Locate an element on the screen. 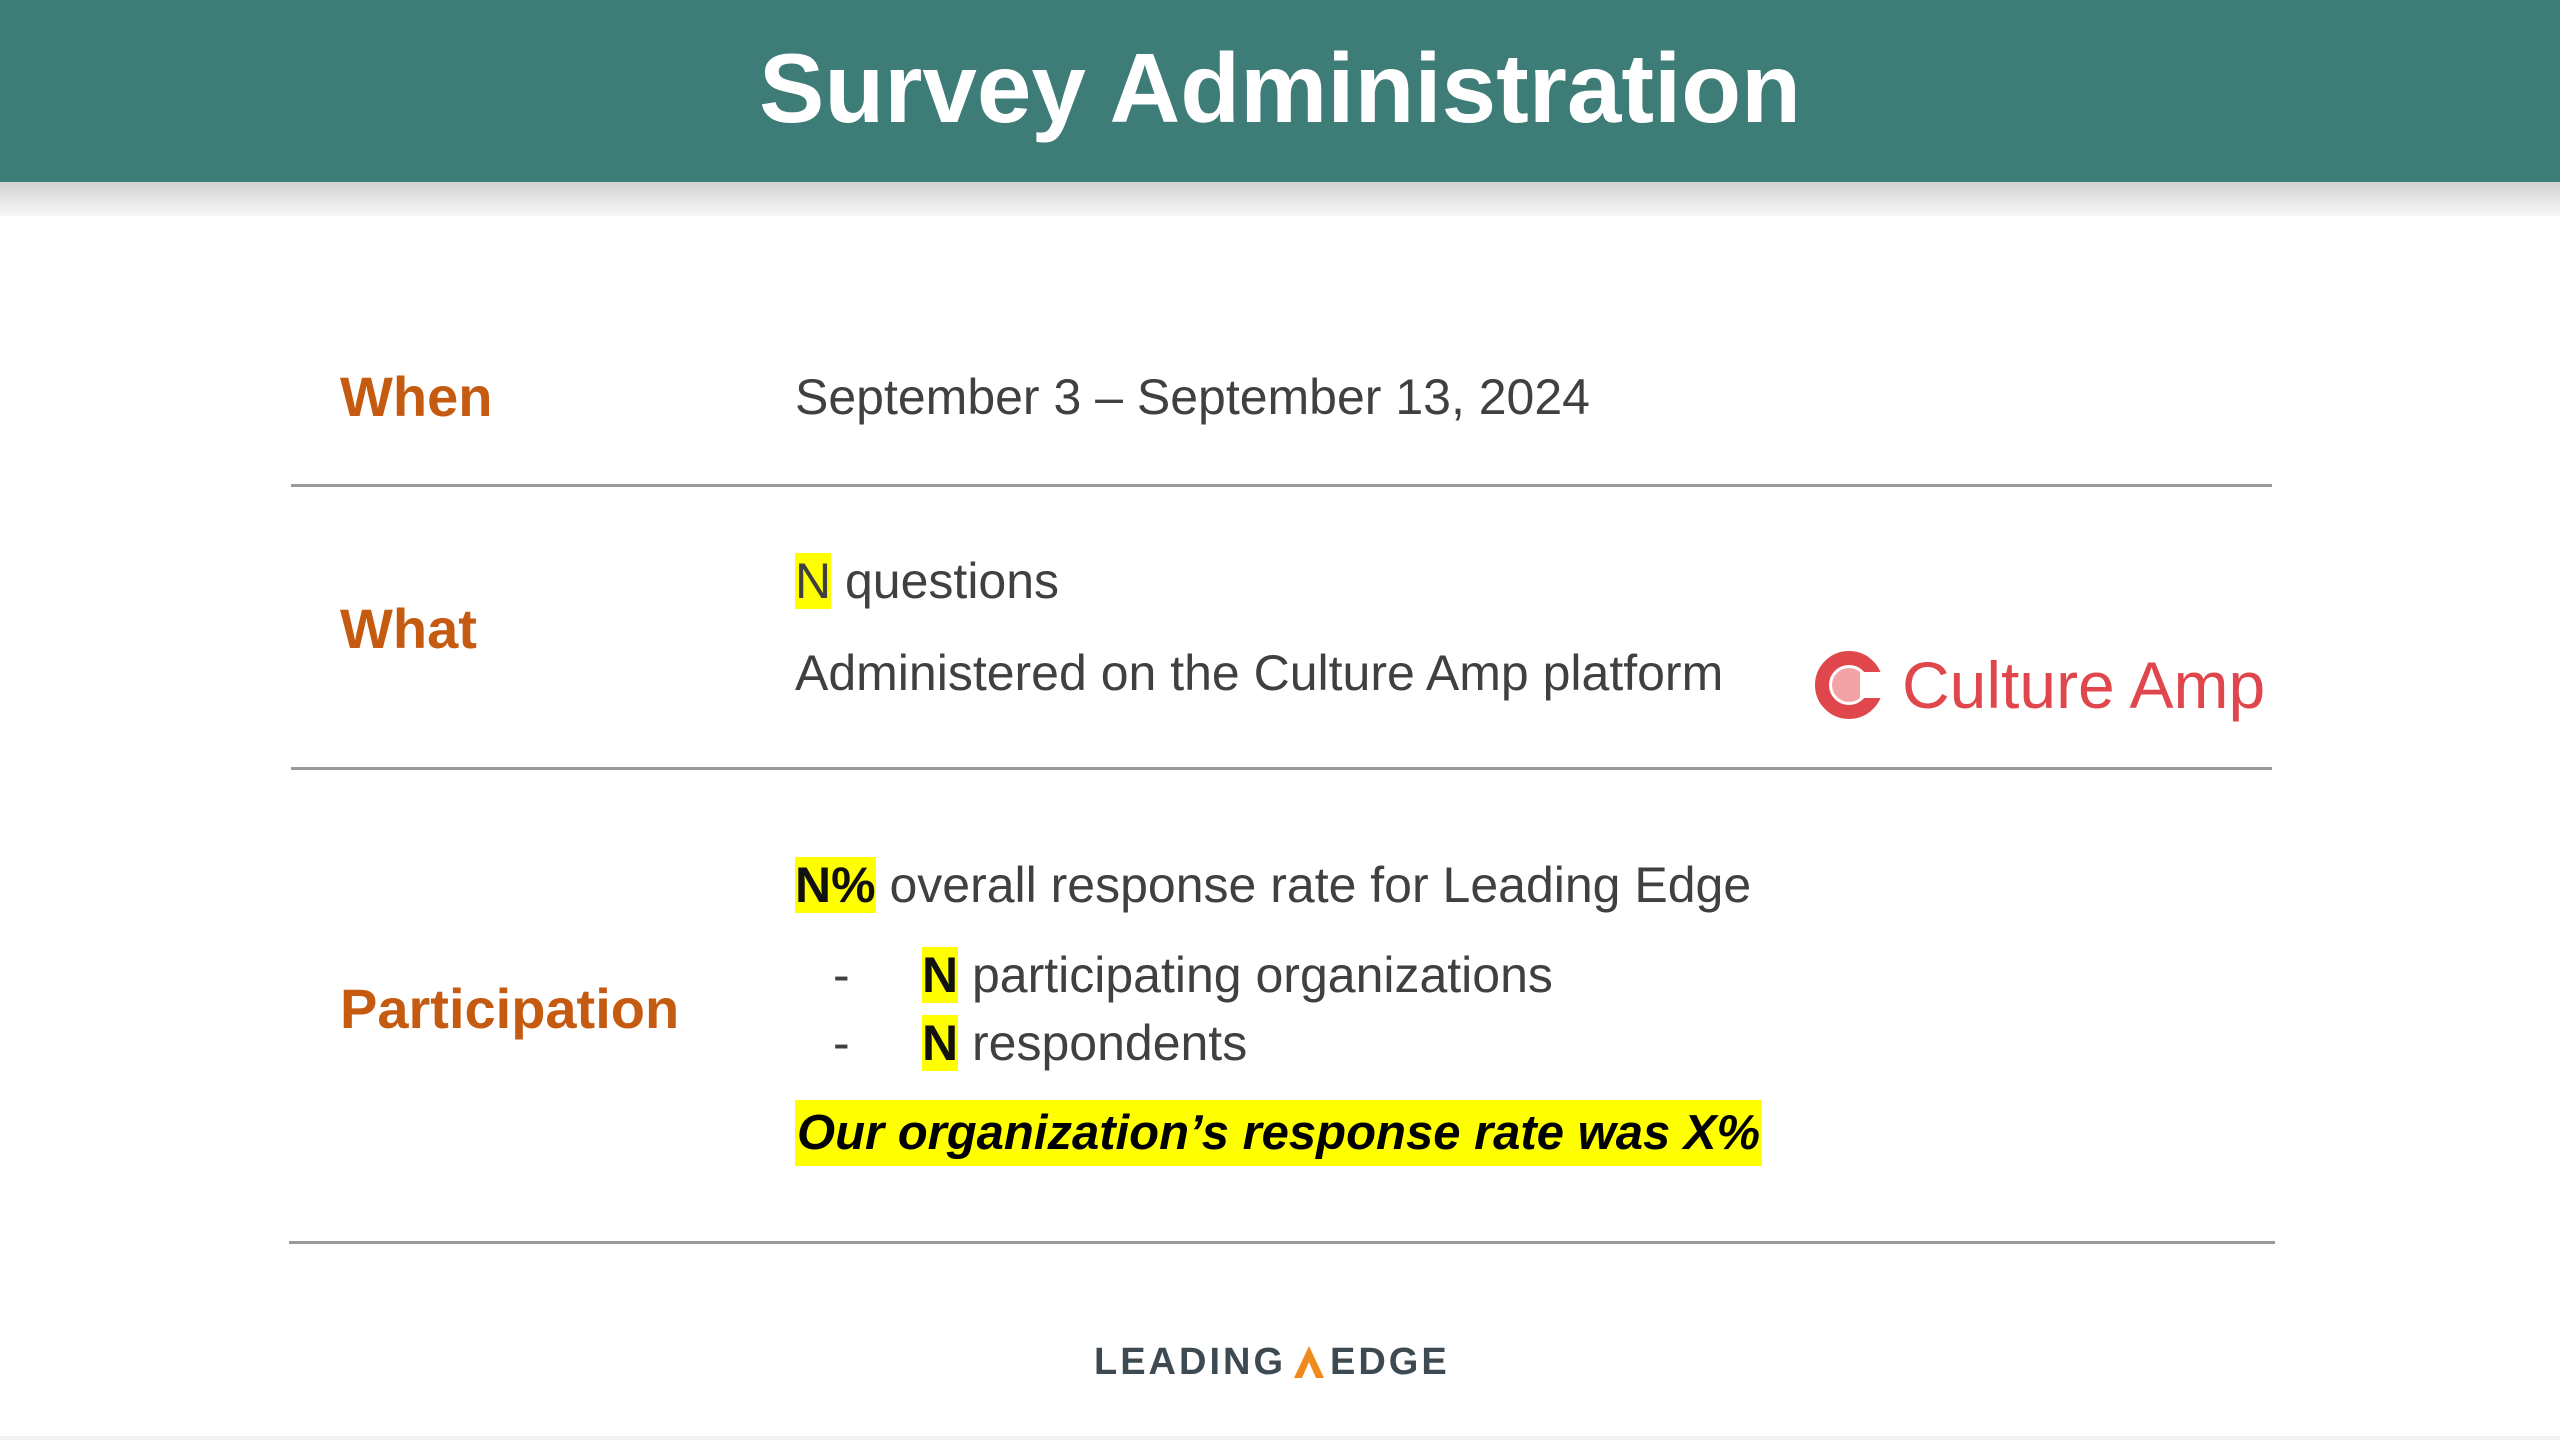  page-title: Survey Administration is located at coordinates (1280, 87).